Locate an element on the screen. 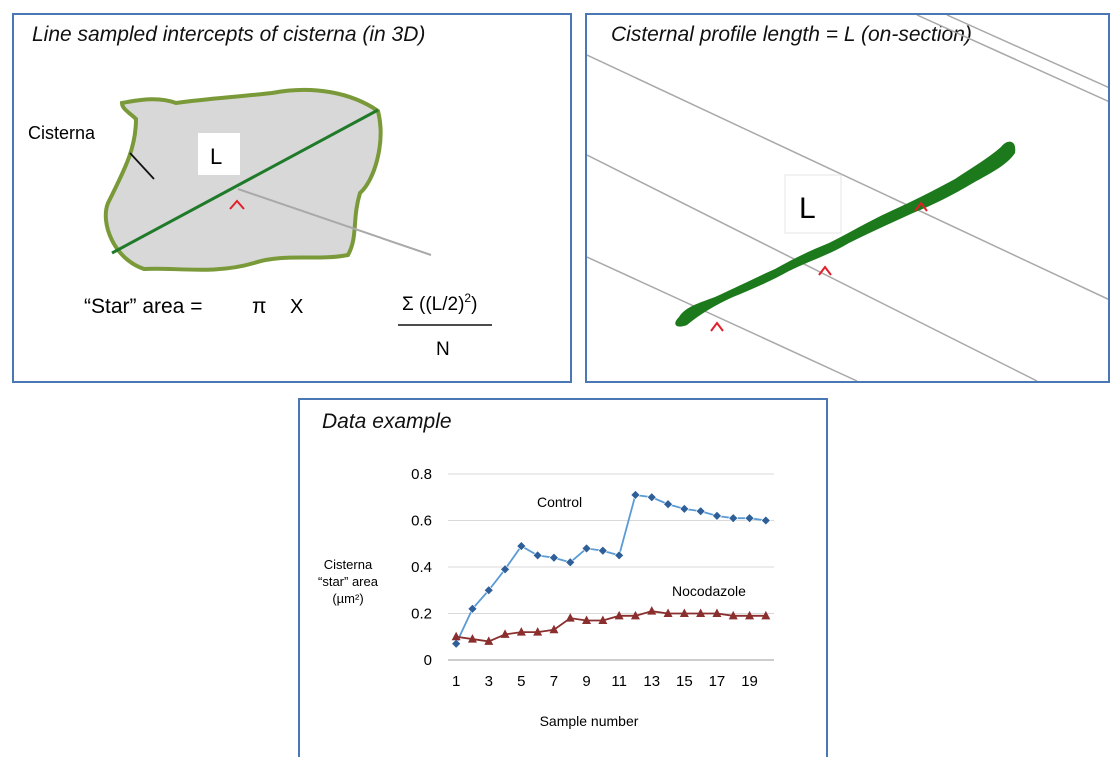 The image size is (1110, 759). formula-left: “Star” area = is located at coordinates (143, 306).